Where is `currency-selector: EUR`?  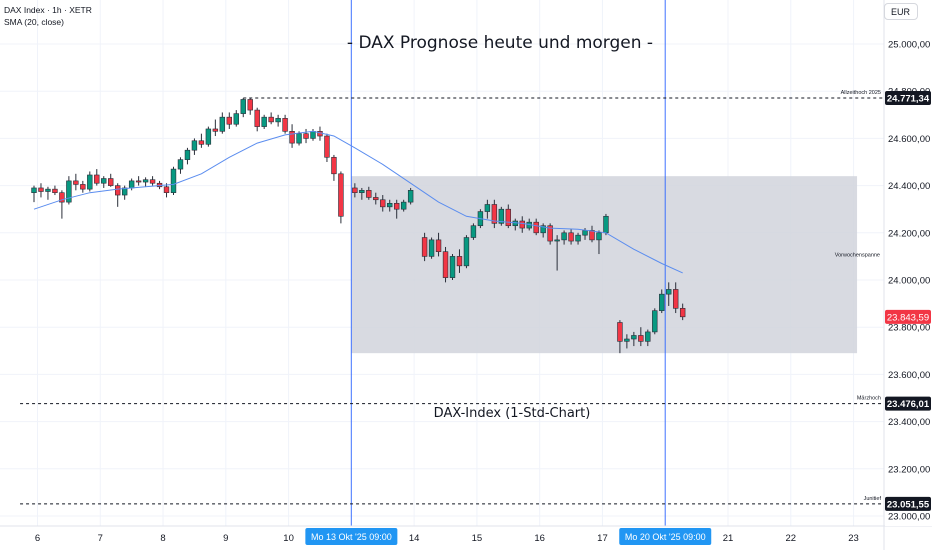
currency-selector: EUR is located at coordinates (901, 11).